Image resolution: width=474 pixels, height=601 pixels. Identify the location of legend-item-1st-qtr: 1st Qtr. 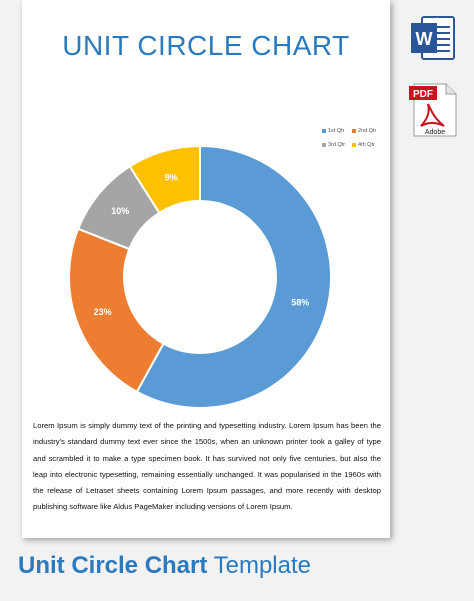
(337, 131).